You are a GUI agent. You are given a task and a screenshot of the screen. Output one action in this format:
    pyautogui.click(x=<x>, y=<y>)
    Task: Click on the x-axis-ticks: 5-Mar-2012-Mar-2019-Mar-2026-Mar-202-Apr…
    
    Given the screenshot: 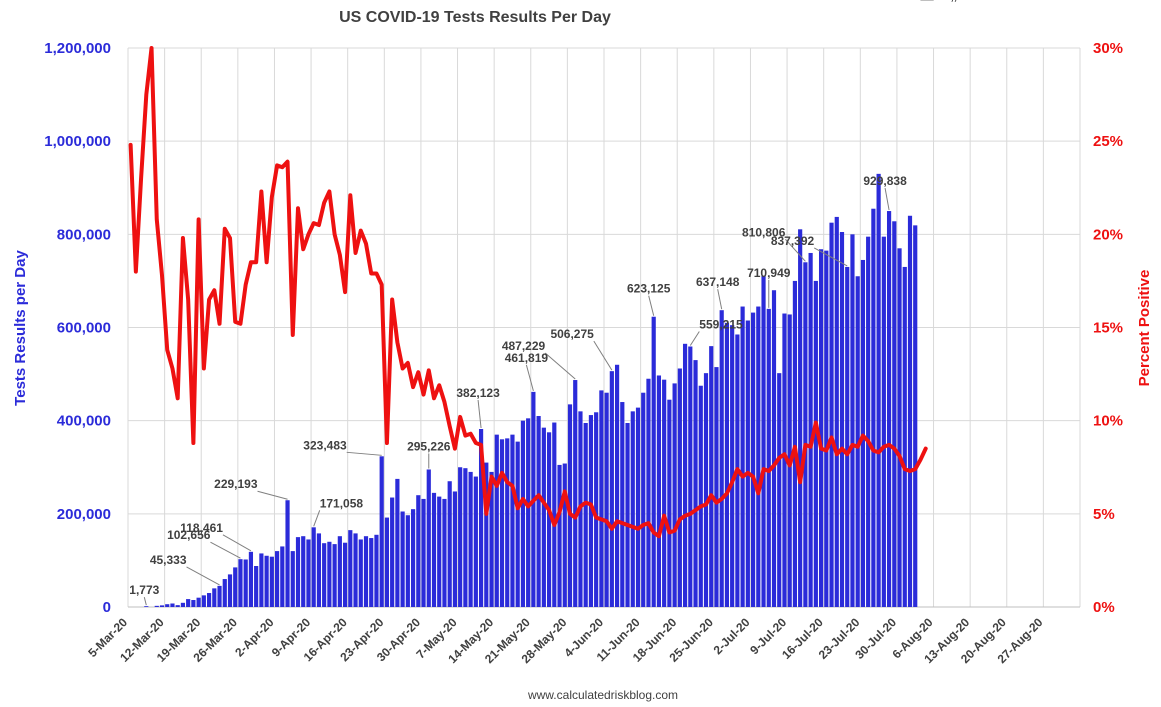 What is the action you would take?
    pyautogui.click(x=565, y=640)
    